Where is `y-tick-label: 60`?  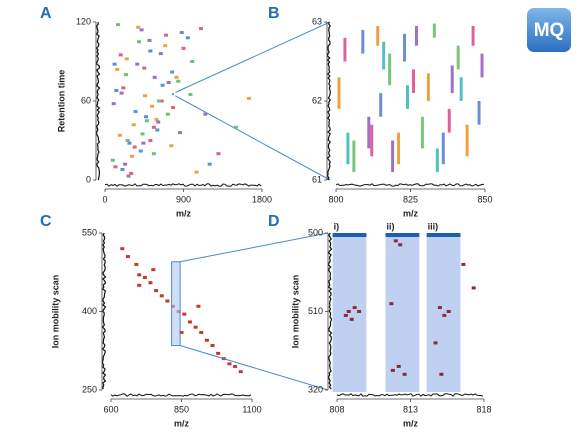 y-tick-label: 60 is located at coordinates (86, 100).